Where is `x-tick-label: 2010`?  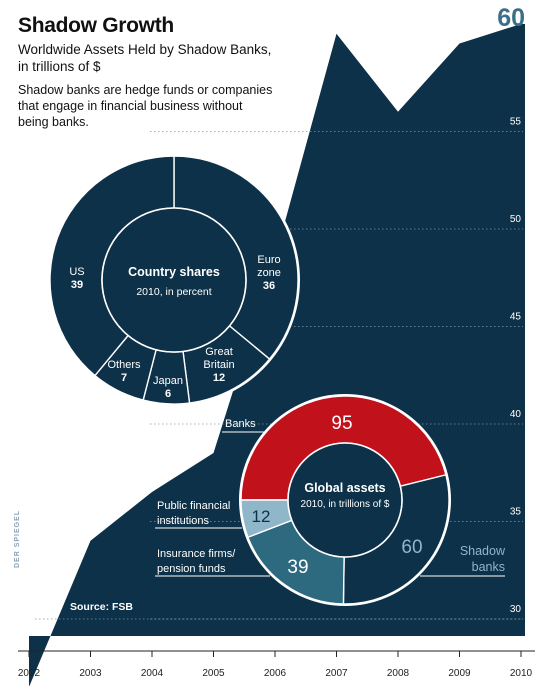
x-tick-label: 2010 is located at coordinates (521, 673).